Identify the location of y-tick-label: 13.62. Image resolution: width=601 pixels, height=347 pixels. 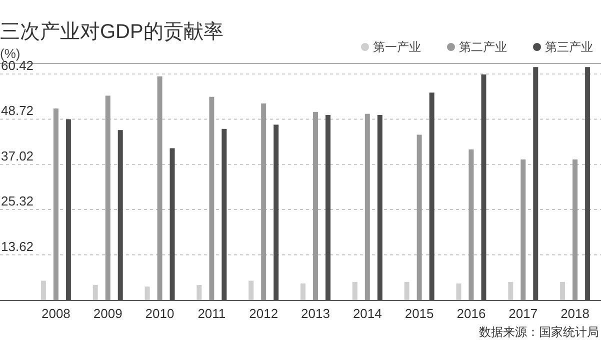
(17, 246).